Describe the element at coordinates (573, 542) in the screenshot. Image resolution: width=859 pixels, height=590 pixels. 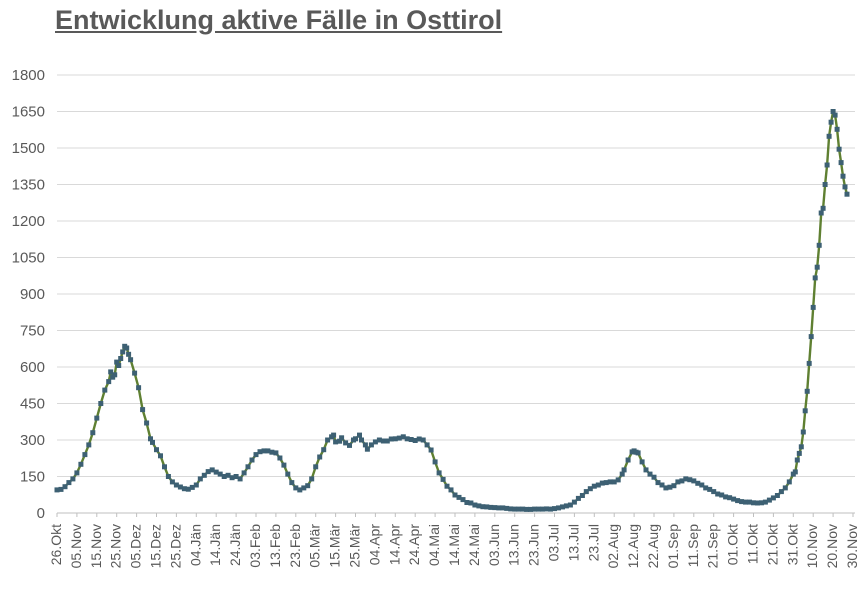
I see `x-tick-label: 13.Jul` at that location.